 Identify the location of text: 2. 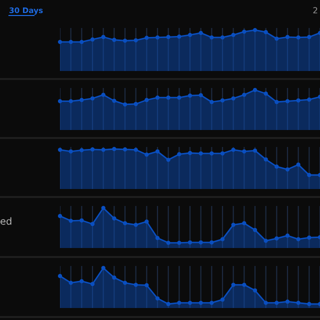
(315, 10).